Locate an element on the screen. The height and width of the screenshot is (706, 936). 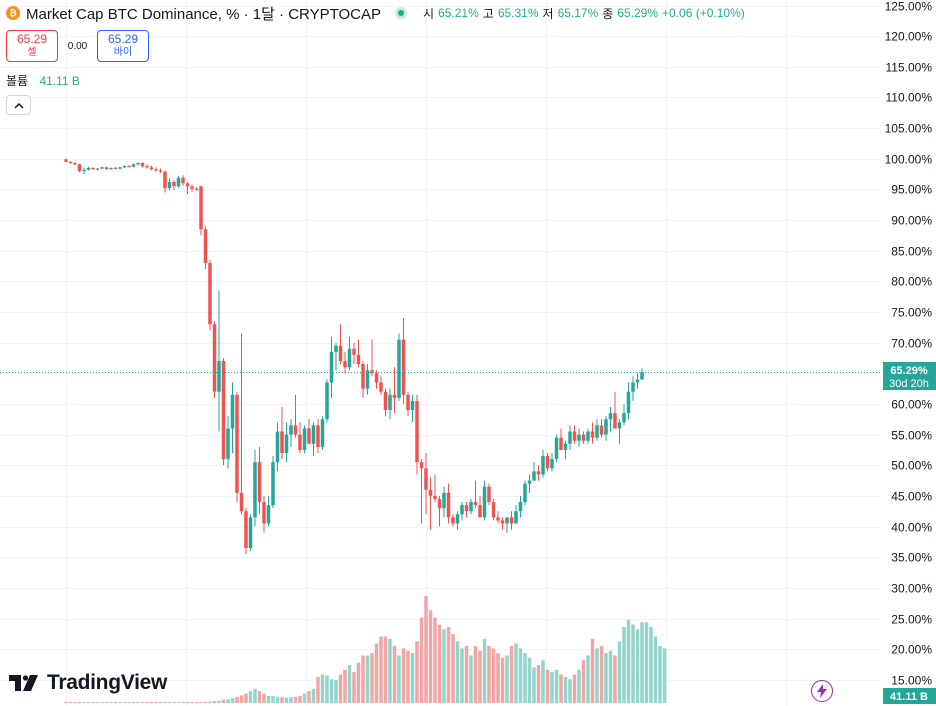
chevron-up-icon is located at coordinates (18, 105).